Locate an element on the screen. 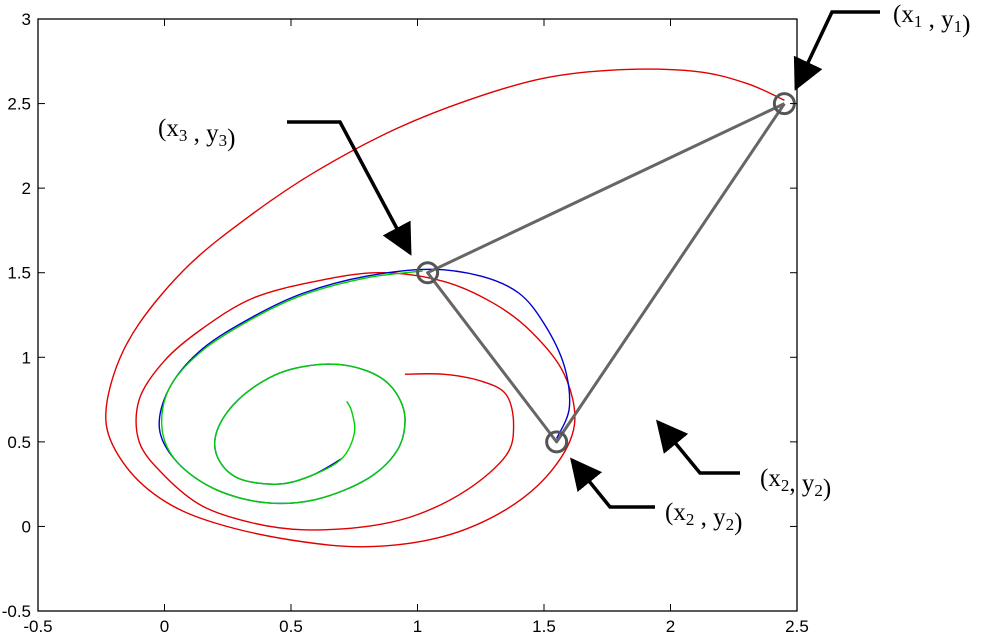  point-label: (x2 , y2) is located at coordinates (703, 517).